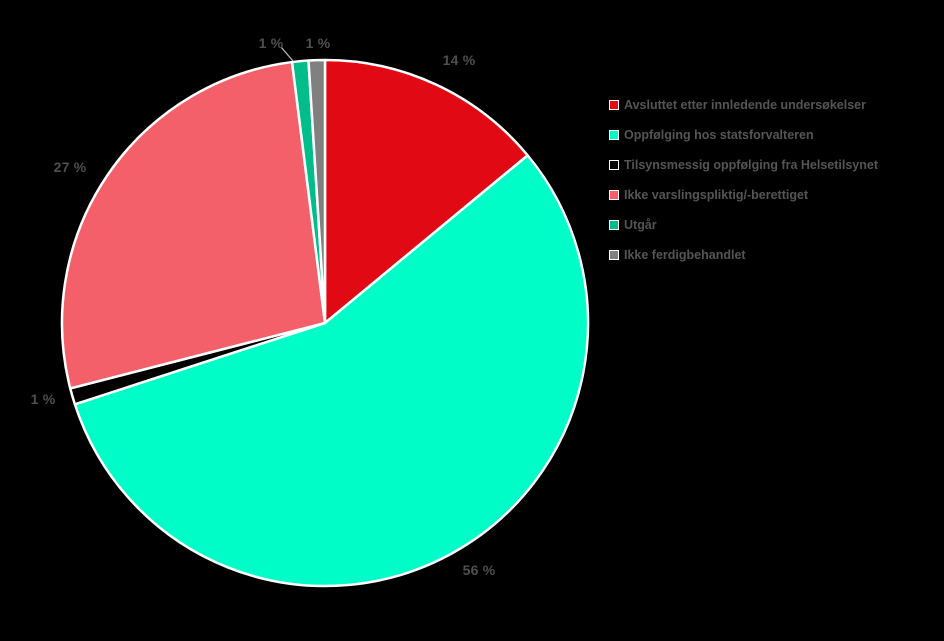 Image resolution: width=944 pixels, height=641 pixels. I want to click on legend-item-ikke-varslingspliktig: Ikke varslingspliktig/-berettiget, so click(743, 195).